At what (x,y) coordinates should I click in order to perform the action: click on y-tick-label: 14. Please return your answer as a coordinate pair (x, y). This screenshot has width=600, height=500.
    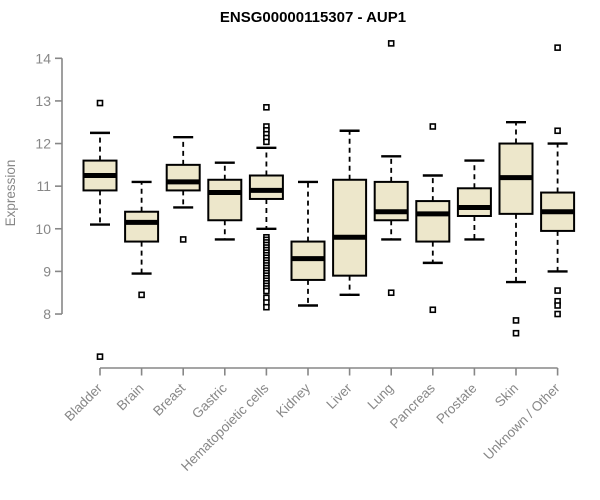
    Looking at the image, I should click on (43, 58).